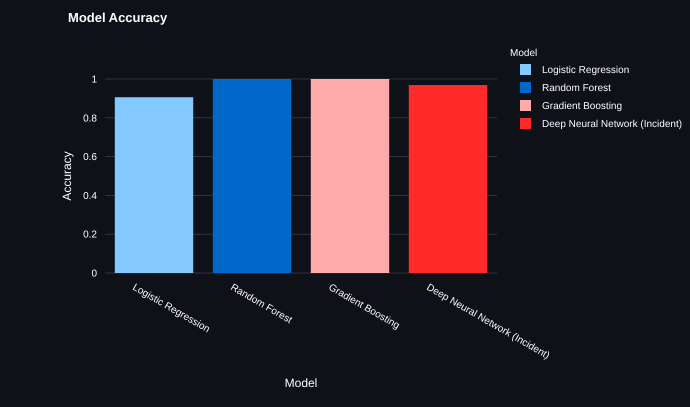 Image resolution: width=690 pixels, height=407 pixels. Describe the element at coordinates (90, 196) in the screenshot. I see `y-tick-label: 0.4` at that location.